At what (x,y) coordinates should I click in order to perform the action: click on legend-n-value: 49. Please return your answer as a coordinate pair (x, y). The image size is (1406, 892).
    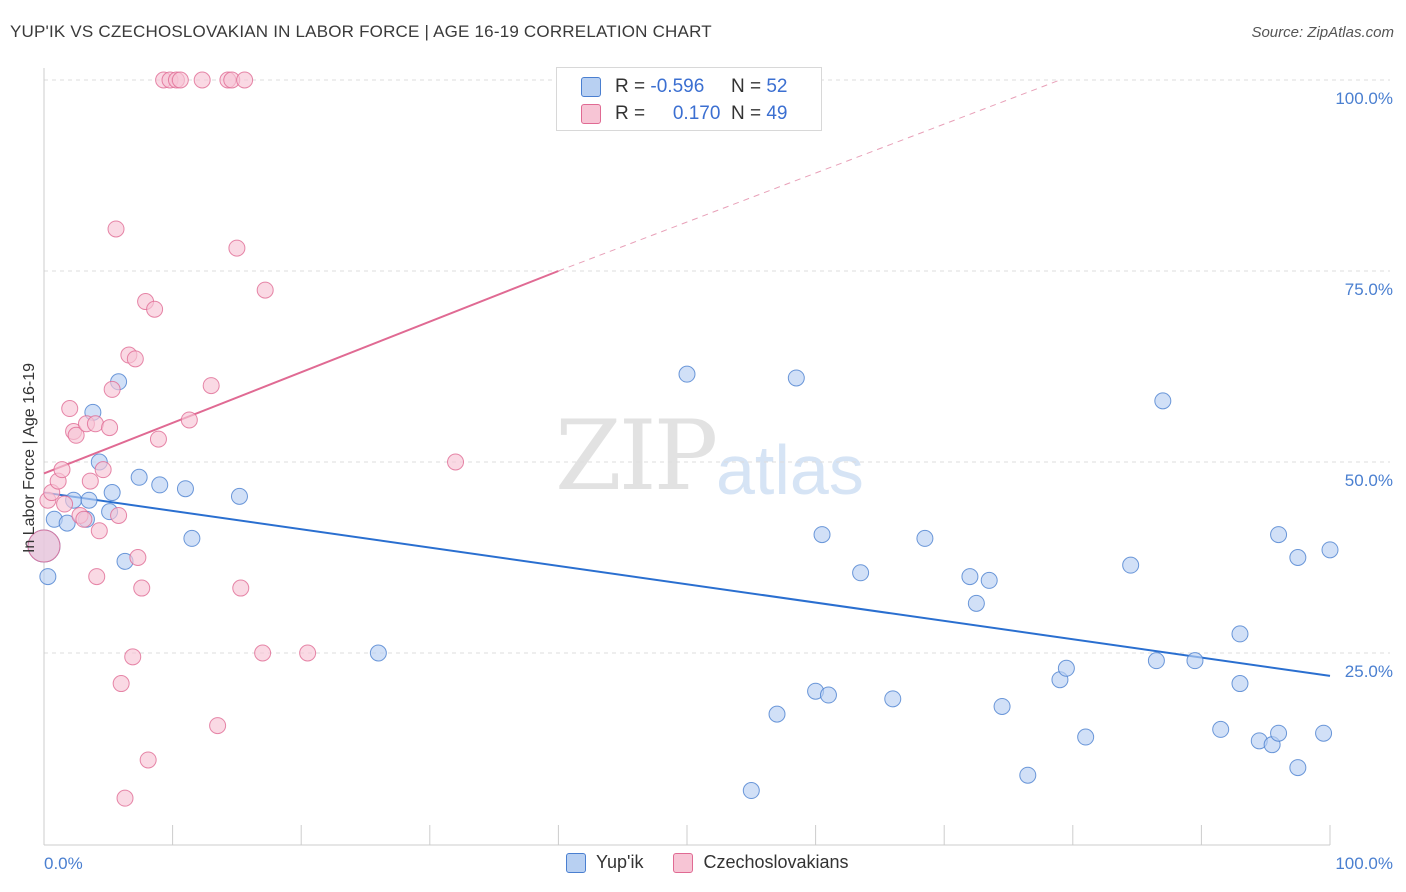
    Looking at the image, I should click on (777, 113).